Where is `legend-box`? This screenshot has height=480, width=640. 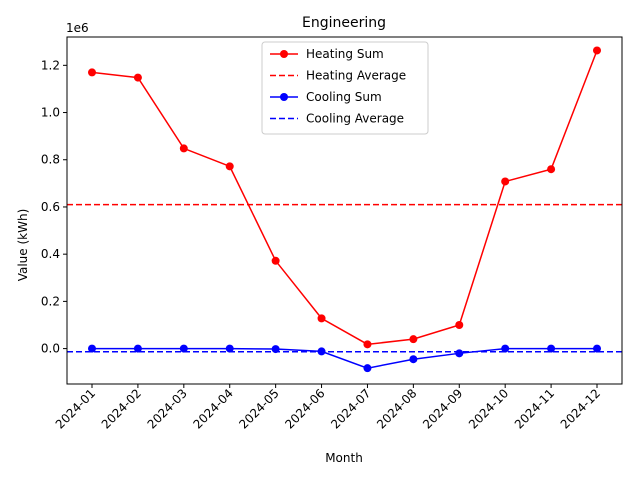 legend-box is located at coordinates (345, 88).